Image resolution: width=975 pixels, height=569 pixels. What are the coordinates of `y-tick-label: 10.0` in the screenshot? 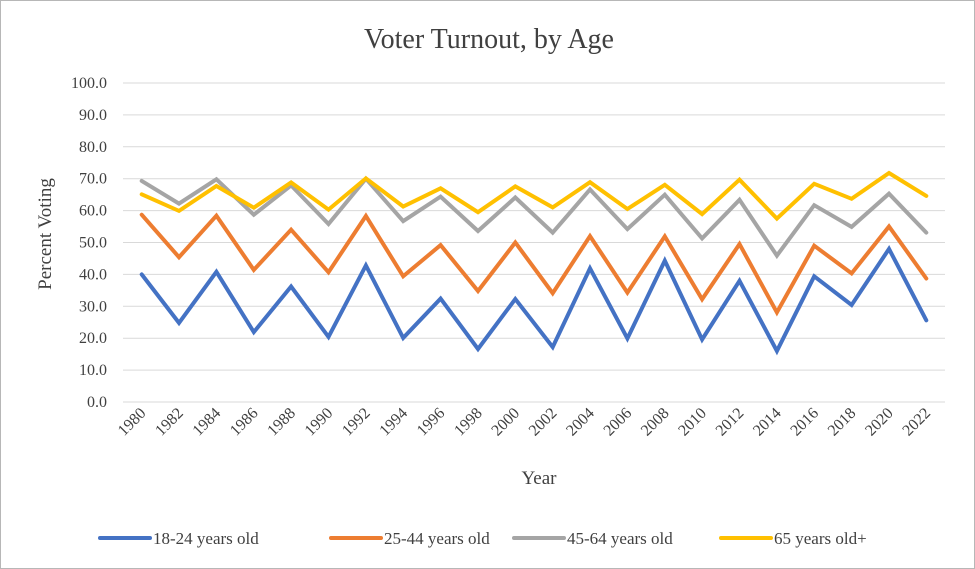 It's located at (93, 370).